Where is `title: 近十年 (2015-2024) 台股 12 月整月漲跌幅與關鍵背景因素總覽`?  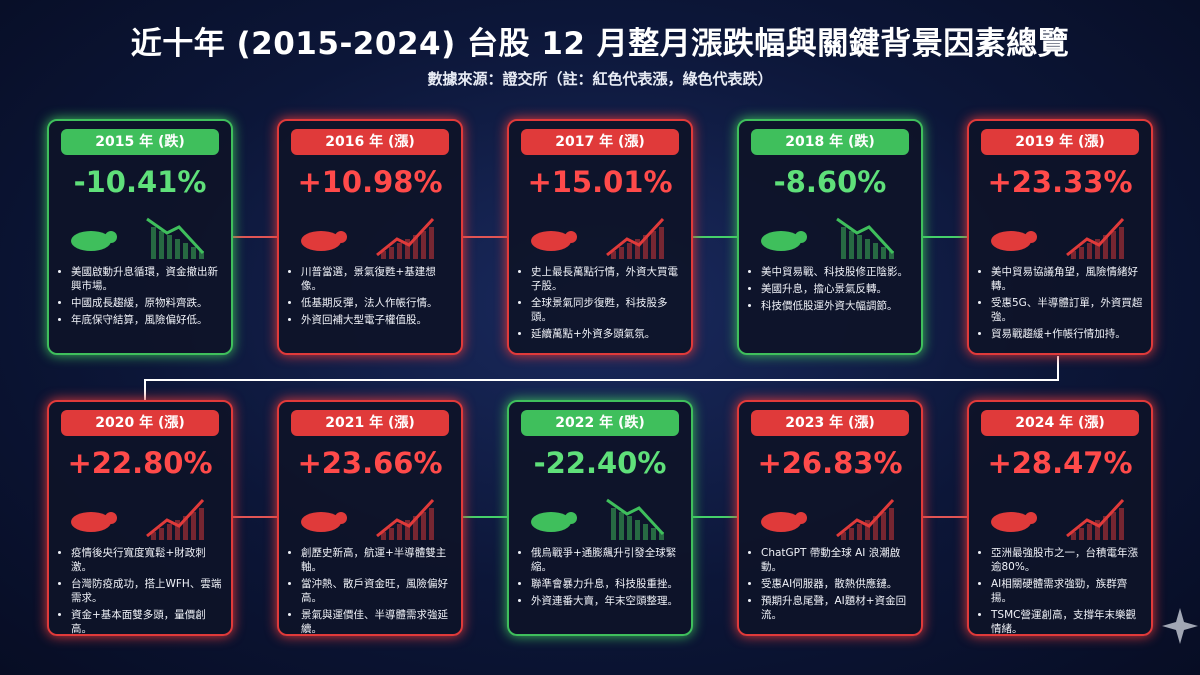 title: 近十年 (2015-2024) 台股 12 月整月漲跌幅與關鍵背景因素總覽 is located at coordinates (600, 44).